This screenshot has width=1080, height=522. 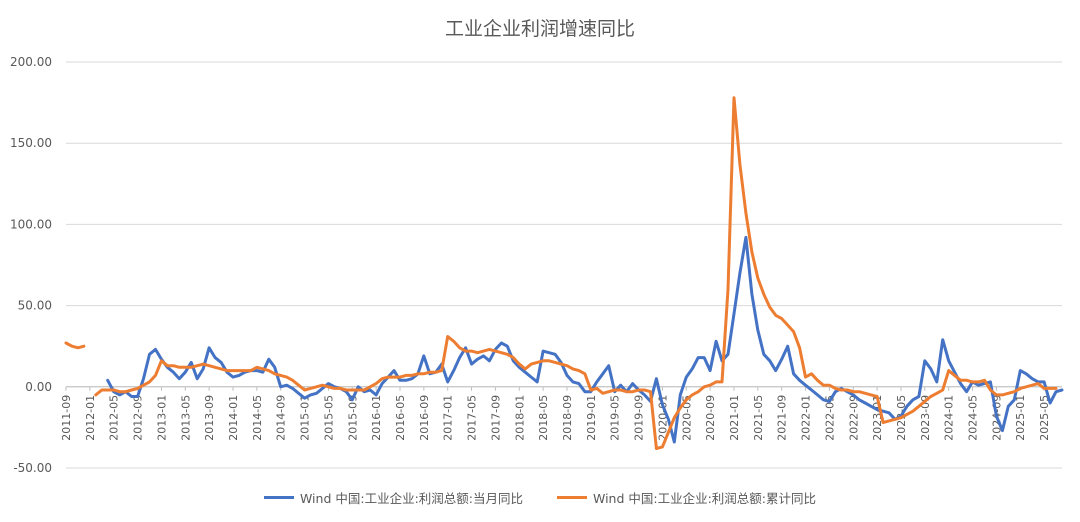 What do you see at coordinates (1044, 418) in the screenshot?
I see `x-tick-label: 2025-05` at bounding box center [1044, 418].